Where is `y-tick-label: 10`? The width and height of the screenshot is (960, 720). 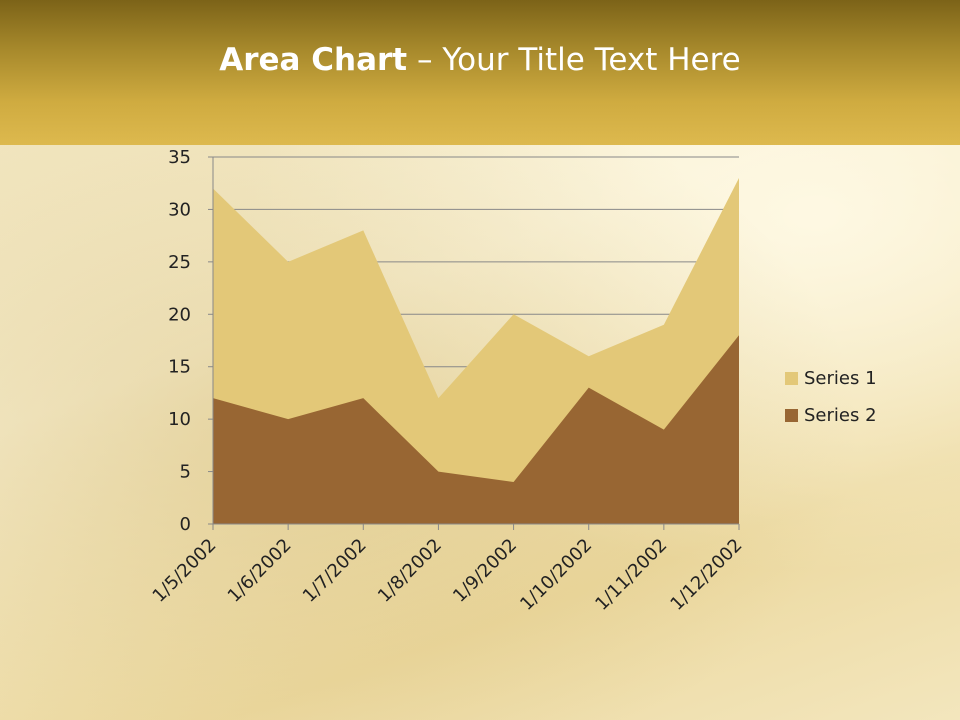
y-tick-label: 10 is located at coordinates (179, 419).